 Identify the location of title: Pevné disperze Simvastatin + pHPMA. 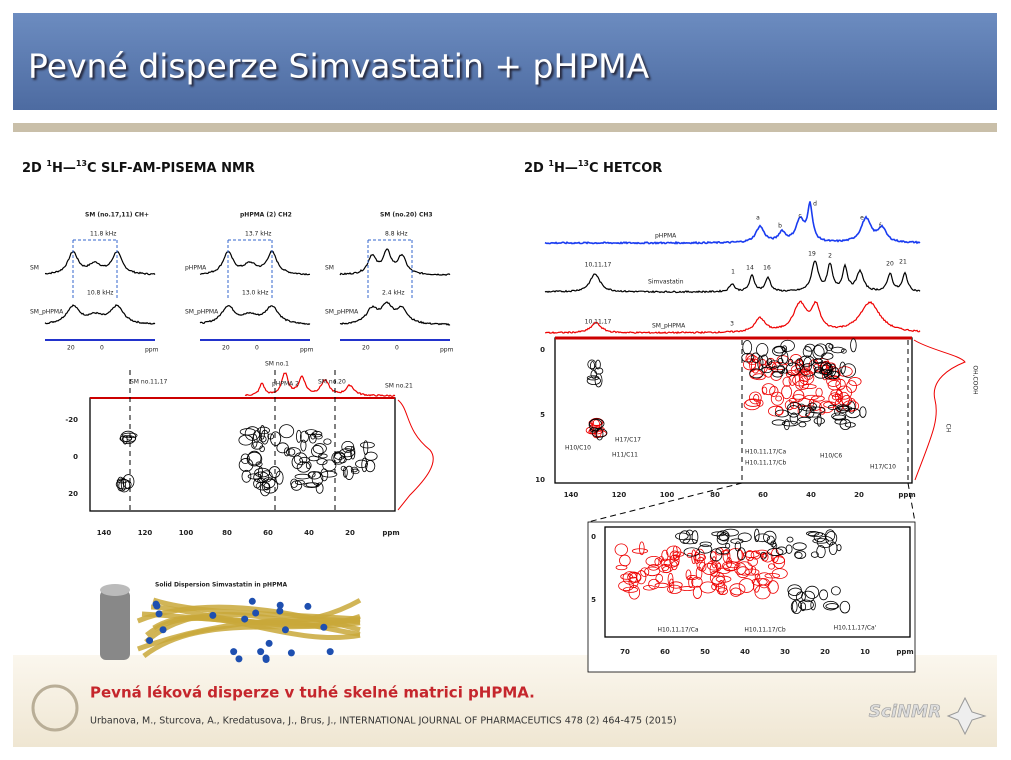
(339, 66).